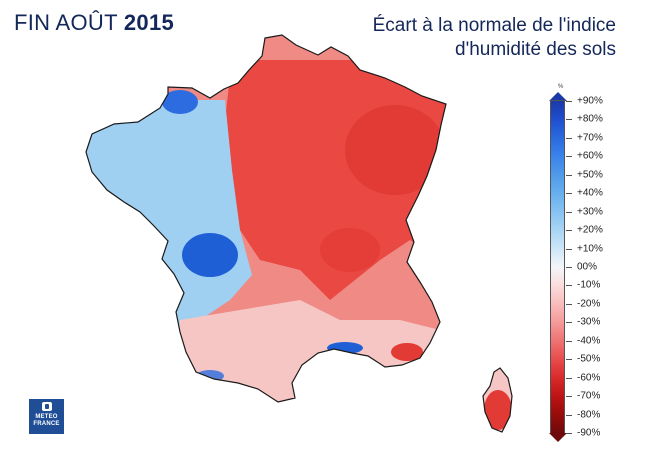 The image size is (650, 462). I want to click on legend-label: +10%, so click(590, 249).